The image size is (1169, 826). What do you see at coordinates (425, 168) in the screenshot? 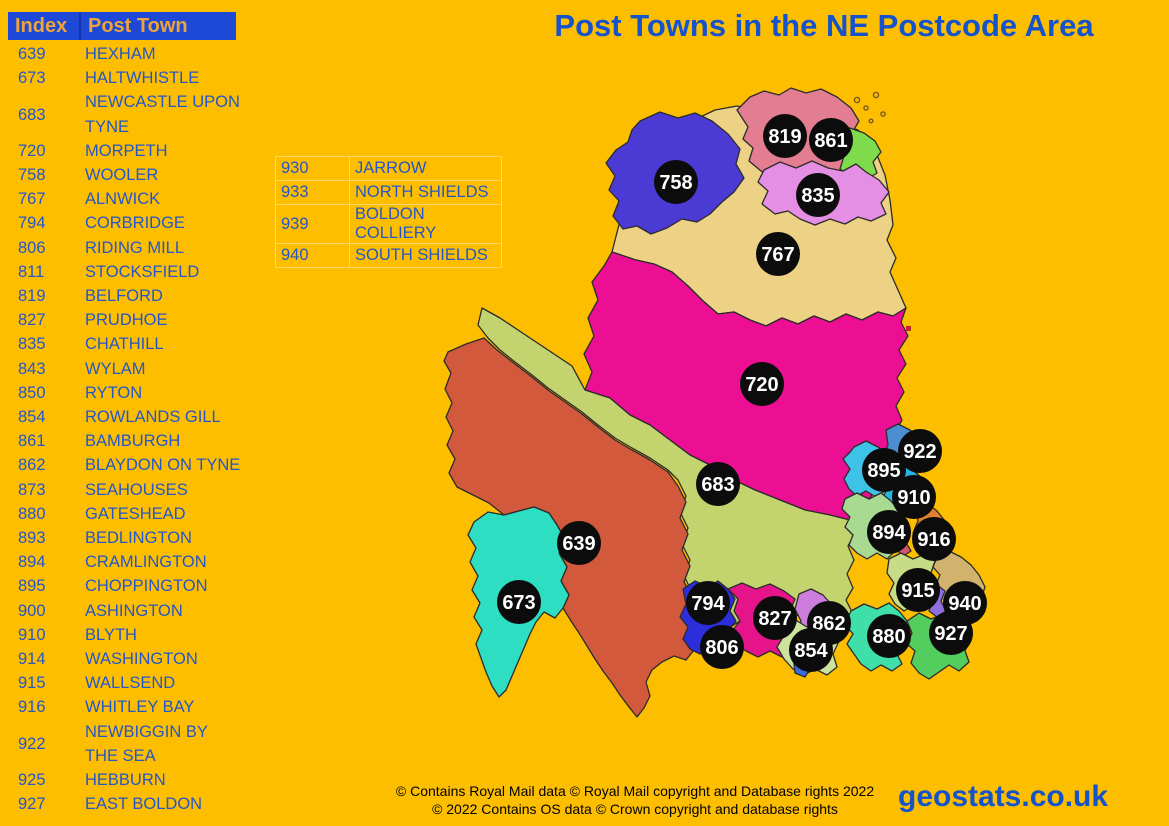
I see `post-town-name: JARROW` at bounding box center [425, 168].